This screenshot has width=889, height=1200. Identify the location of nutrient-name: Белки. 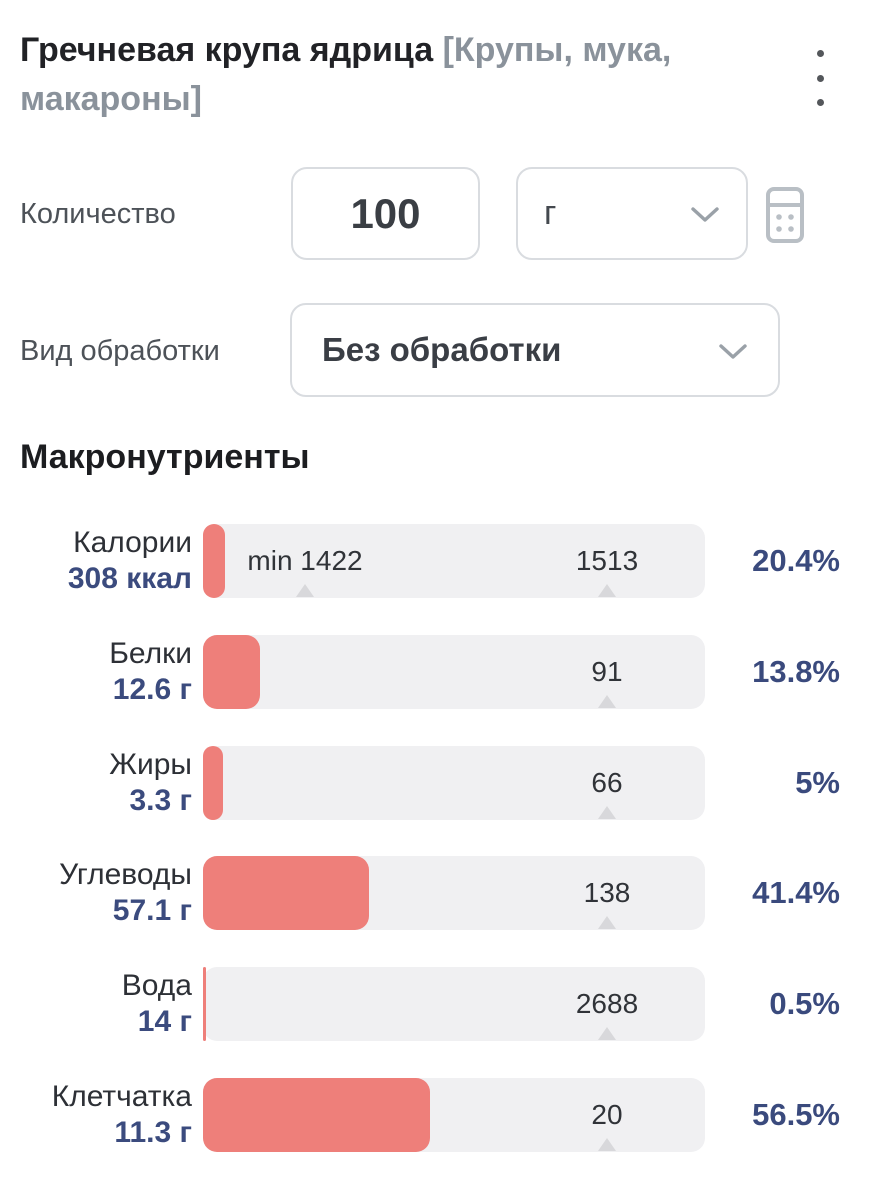
(150, 653).